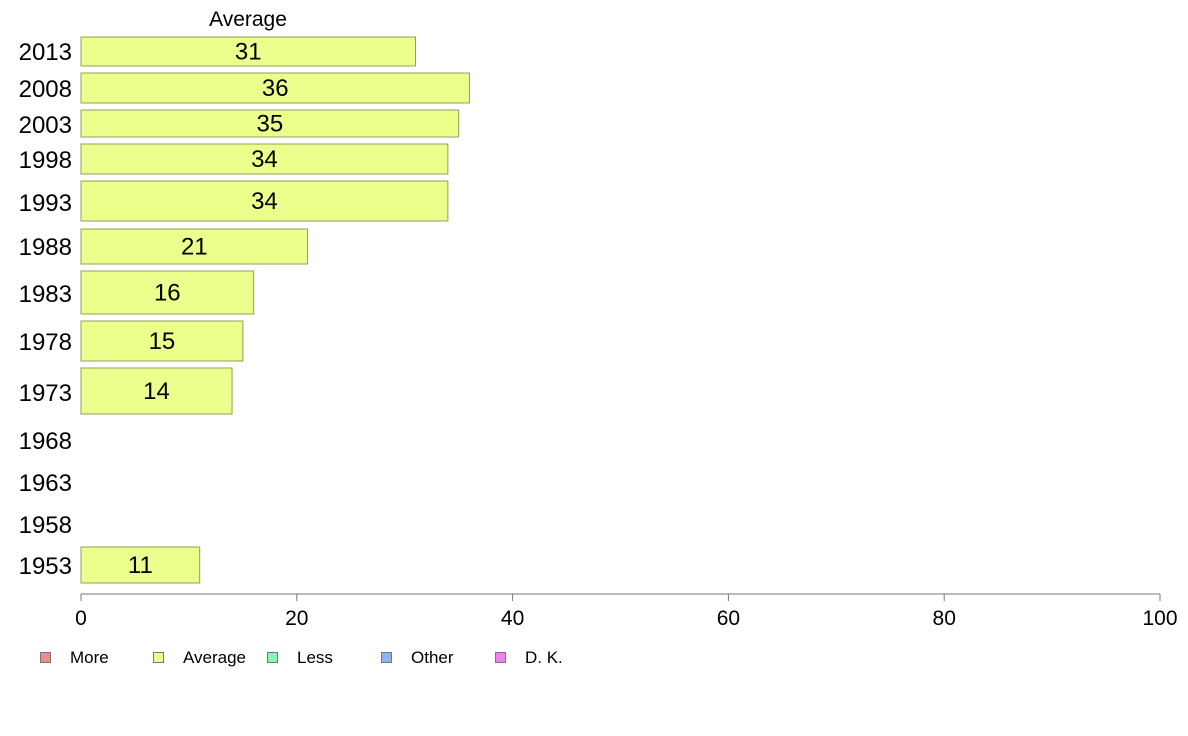  I want to click on data-label-1983: 16, so click(167, 293).